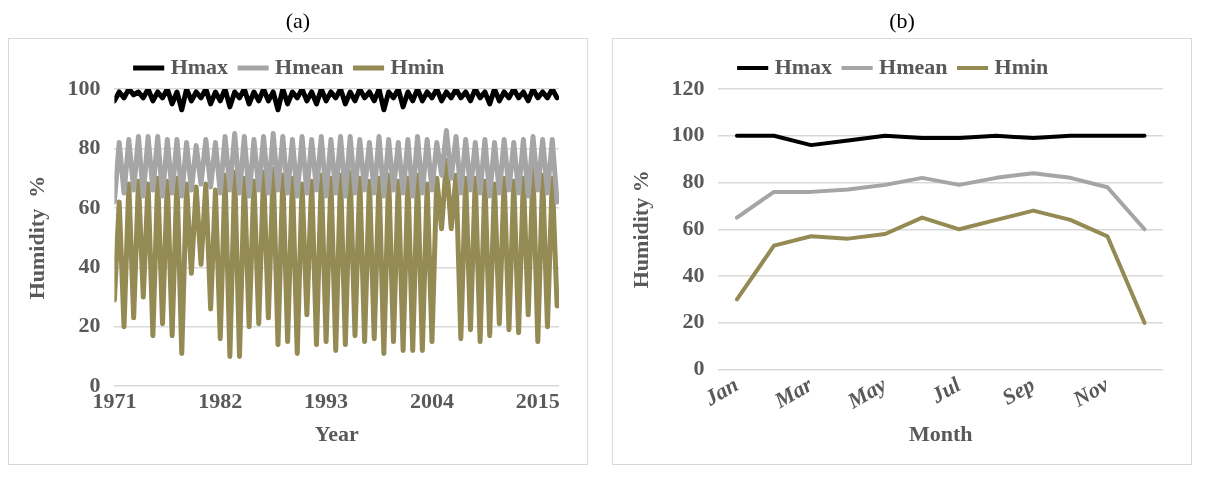 The image size is (1214, 477). Describe the element at coordinates (326, 401) in the screenshot. I see `x-tick-label: 1993` at that location.